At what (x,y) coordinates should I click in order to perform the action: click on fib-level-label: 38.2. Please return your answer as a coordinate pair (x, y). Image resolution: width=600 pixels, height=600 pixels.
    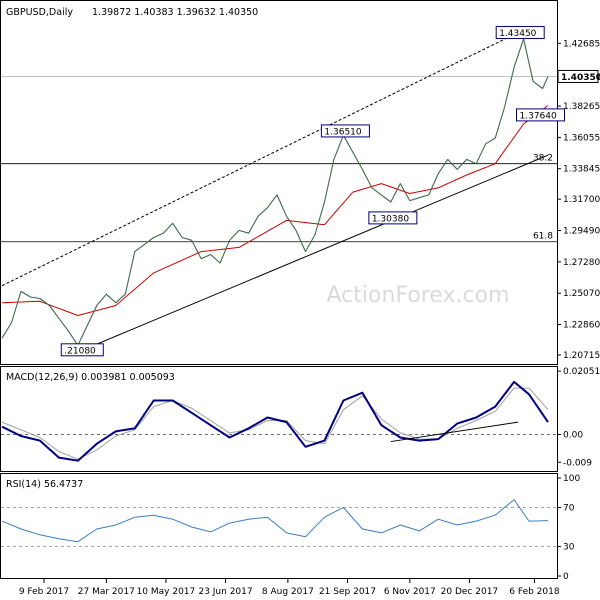
    Looking at the image, I should click on (543, 159).